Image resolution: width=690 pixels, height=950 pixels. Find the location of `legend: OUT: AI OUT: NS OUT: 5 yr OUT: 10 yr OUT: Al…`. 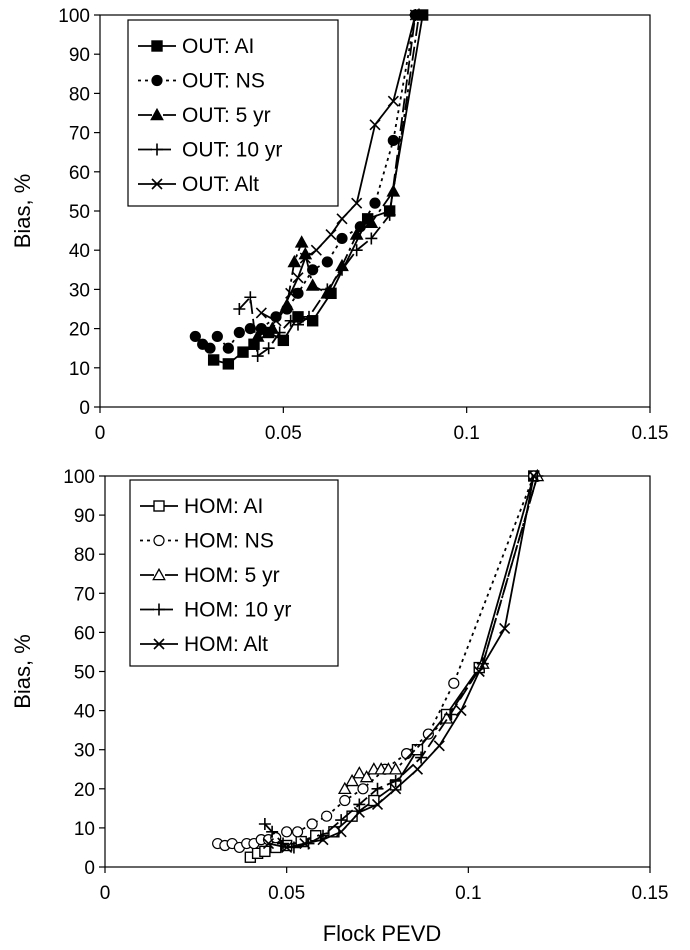

legend: OUT: AI OUT: NS OUT: 5 yr OUT: 10 yr OUT: Al… is located at coordinates (233, 113).